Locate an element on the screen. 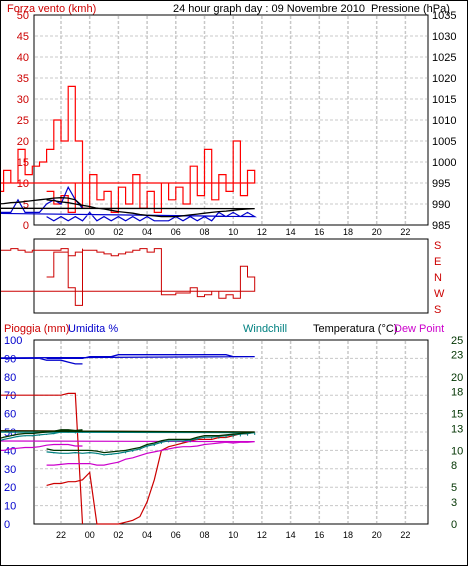  temp-x-tick-label: 12 is located at coordinates (262, 535).